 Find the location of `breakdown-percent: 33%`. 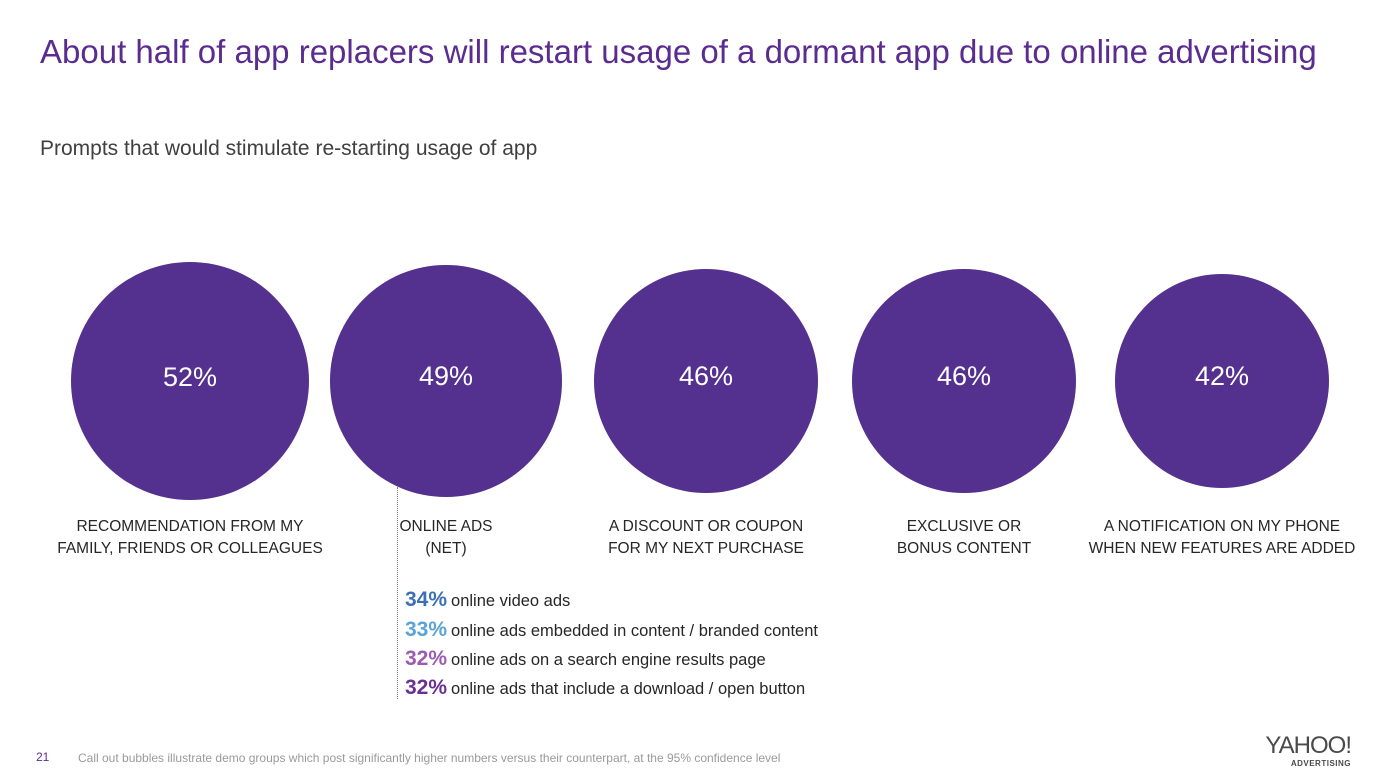

breakdown-percent: 33% is located at coordinates (426, 629).